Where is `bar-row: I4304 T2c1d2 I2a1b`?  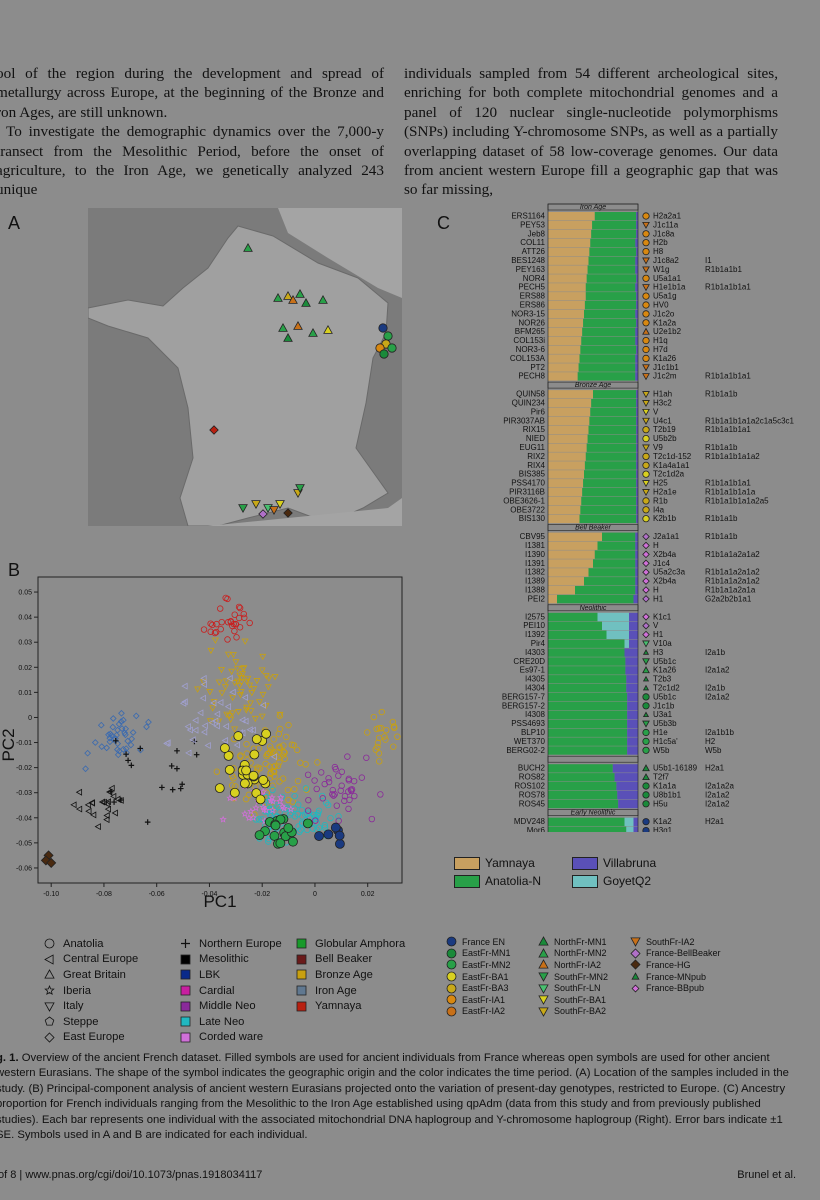 bar-row: I4304 T2c1d2 I2a1b is located at coordinates (625, 688).